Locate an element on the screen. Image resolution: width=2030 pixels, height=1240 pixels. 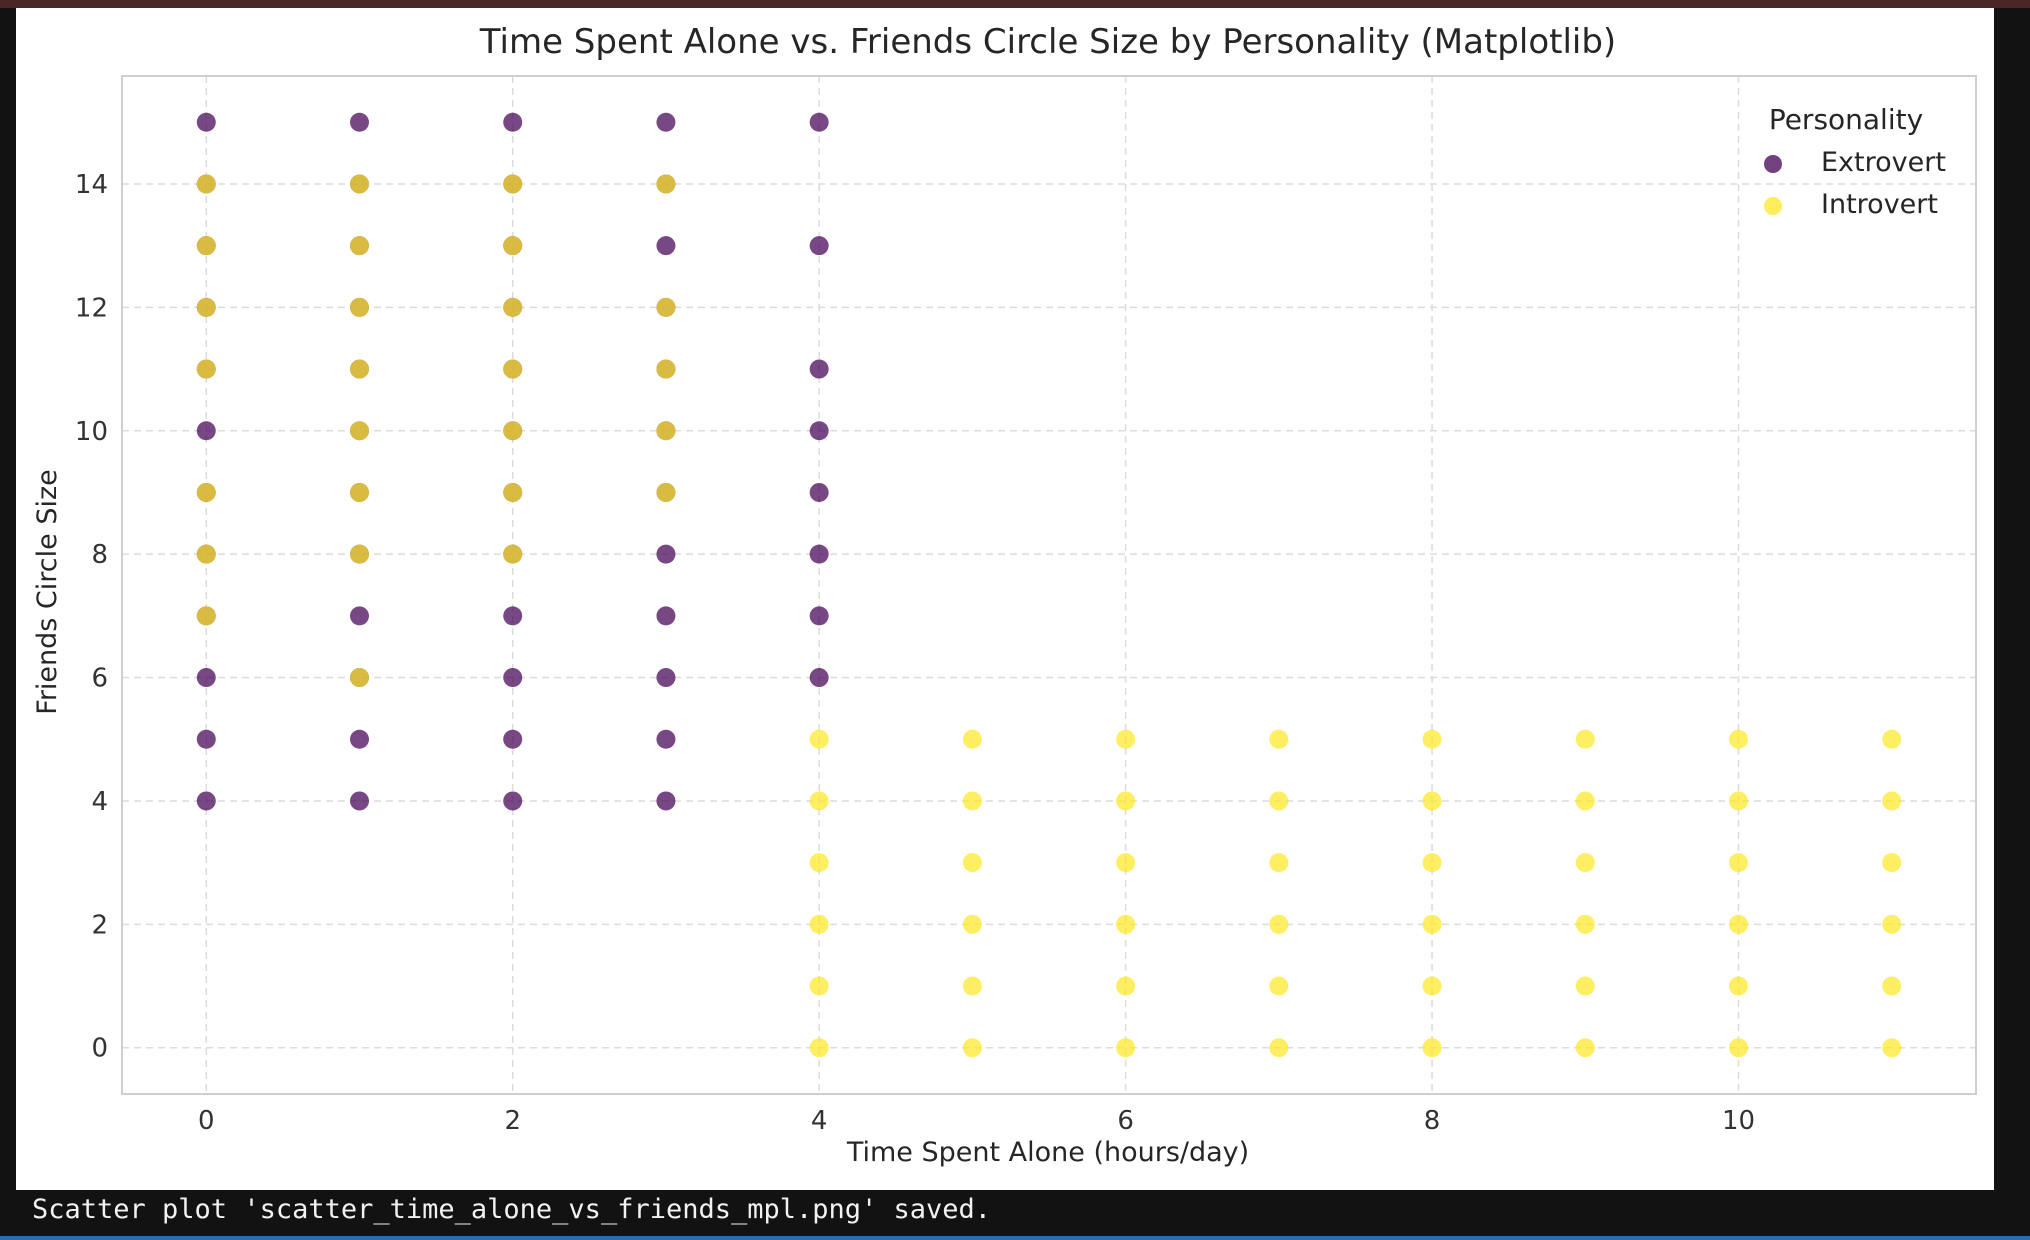
x-tick-label: 10 is located at coordinates (1738, 1121).